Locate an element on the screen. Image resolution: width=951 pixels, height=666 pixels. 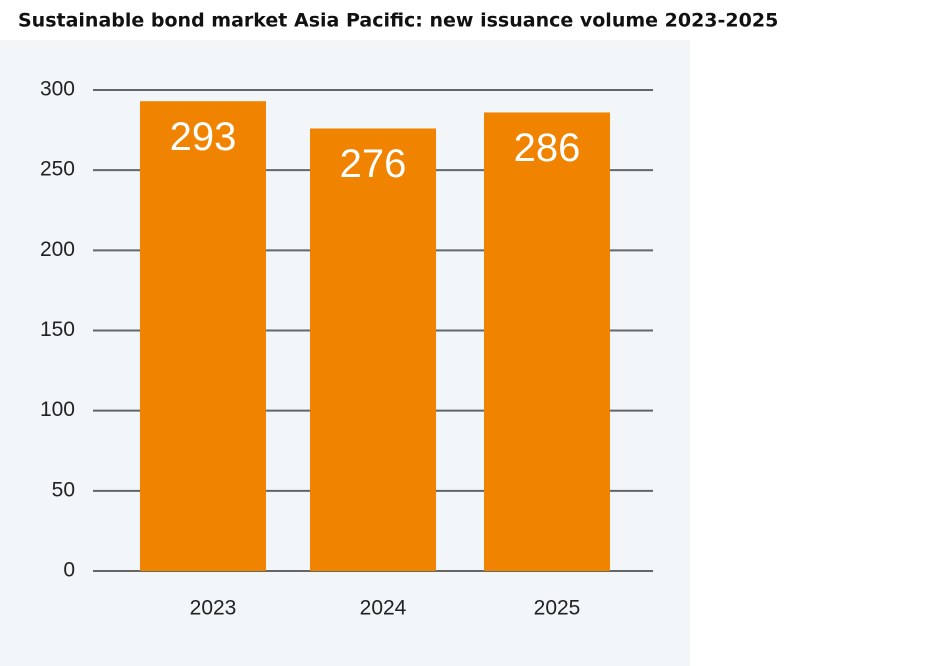
y-tick-label: 250 is located at coordinates (57, 169).